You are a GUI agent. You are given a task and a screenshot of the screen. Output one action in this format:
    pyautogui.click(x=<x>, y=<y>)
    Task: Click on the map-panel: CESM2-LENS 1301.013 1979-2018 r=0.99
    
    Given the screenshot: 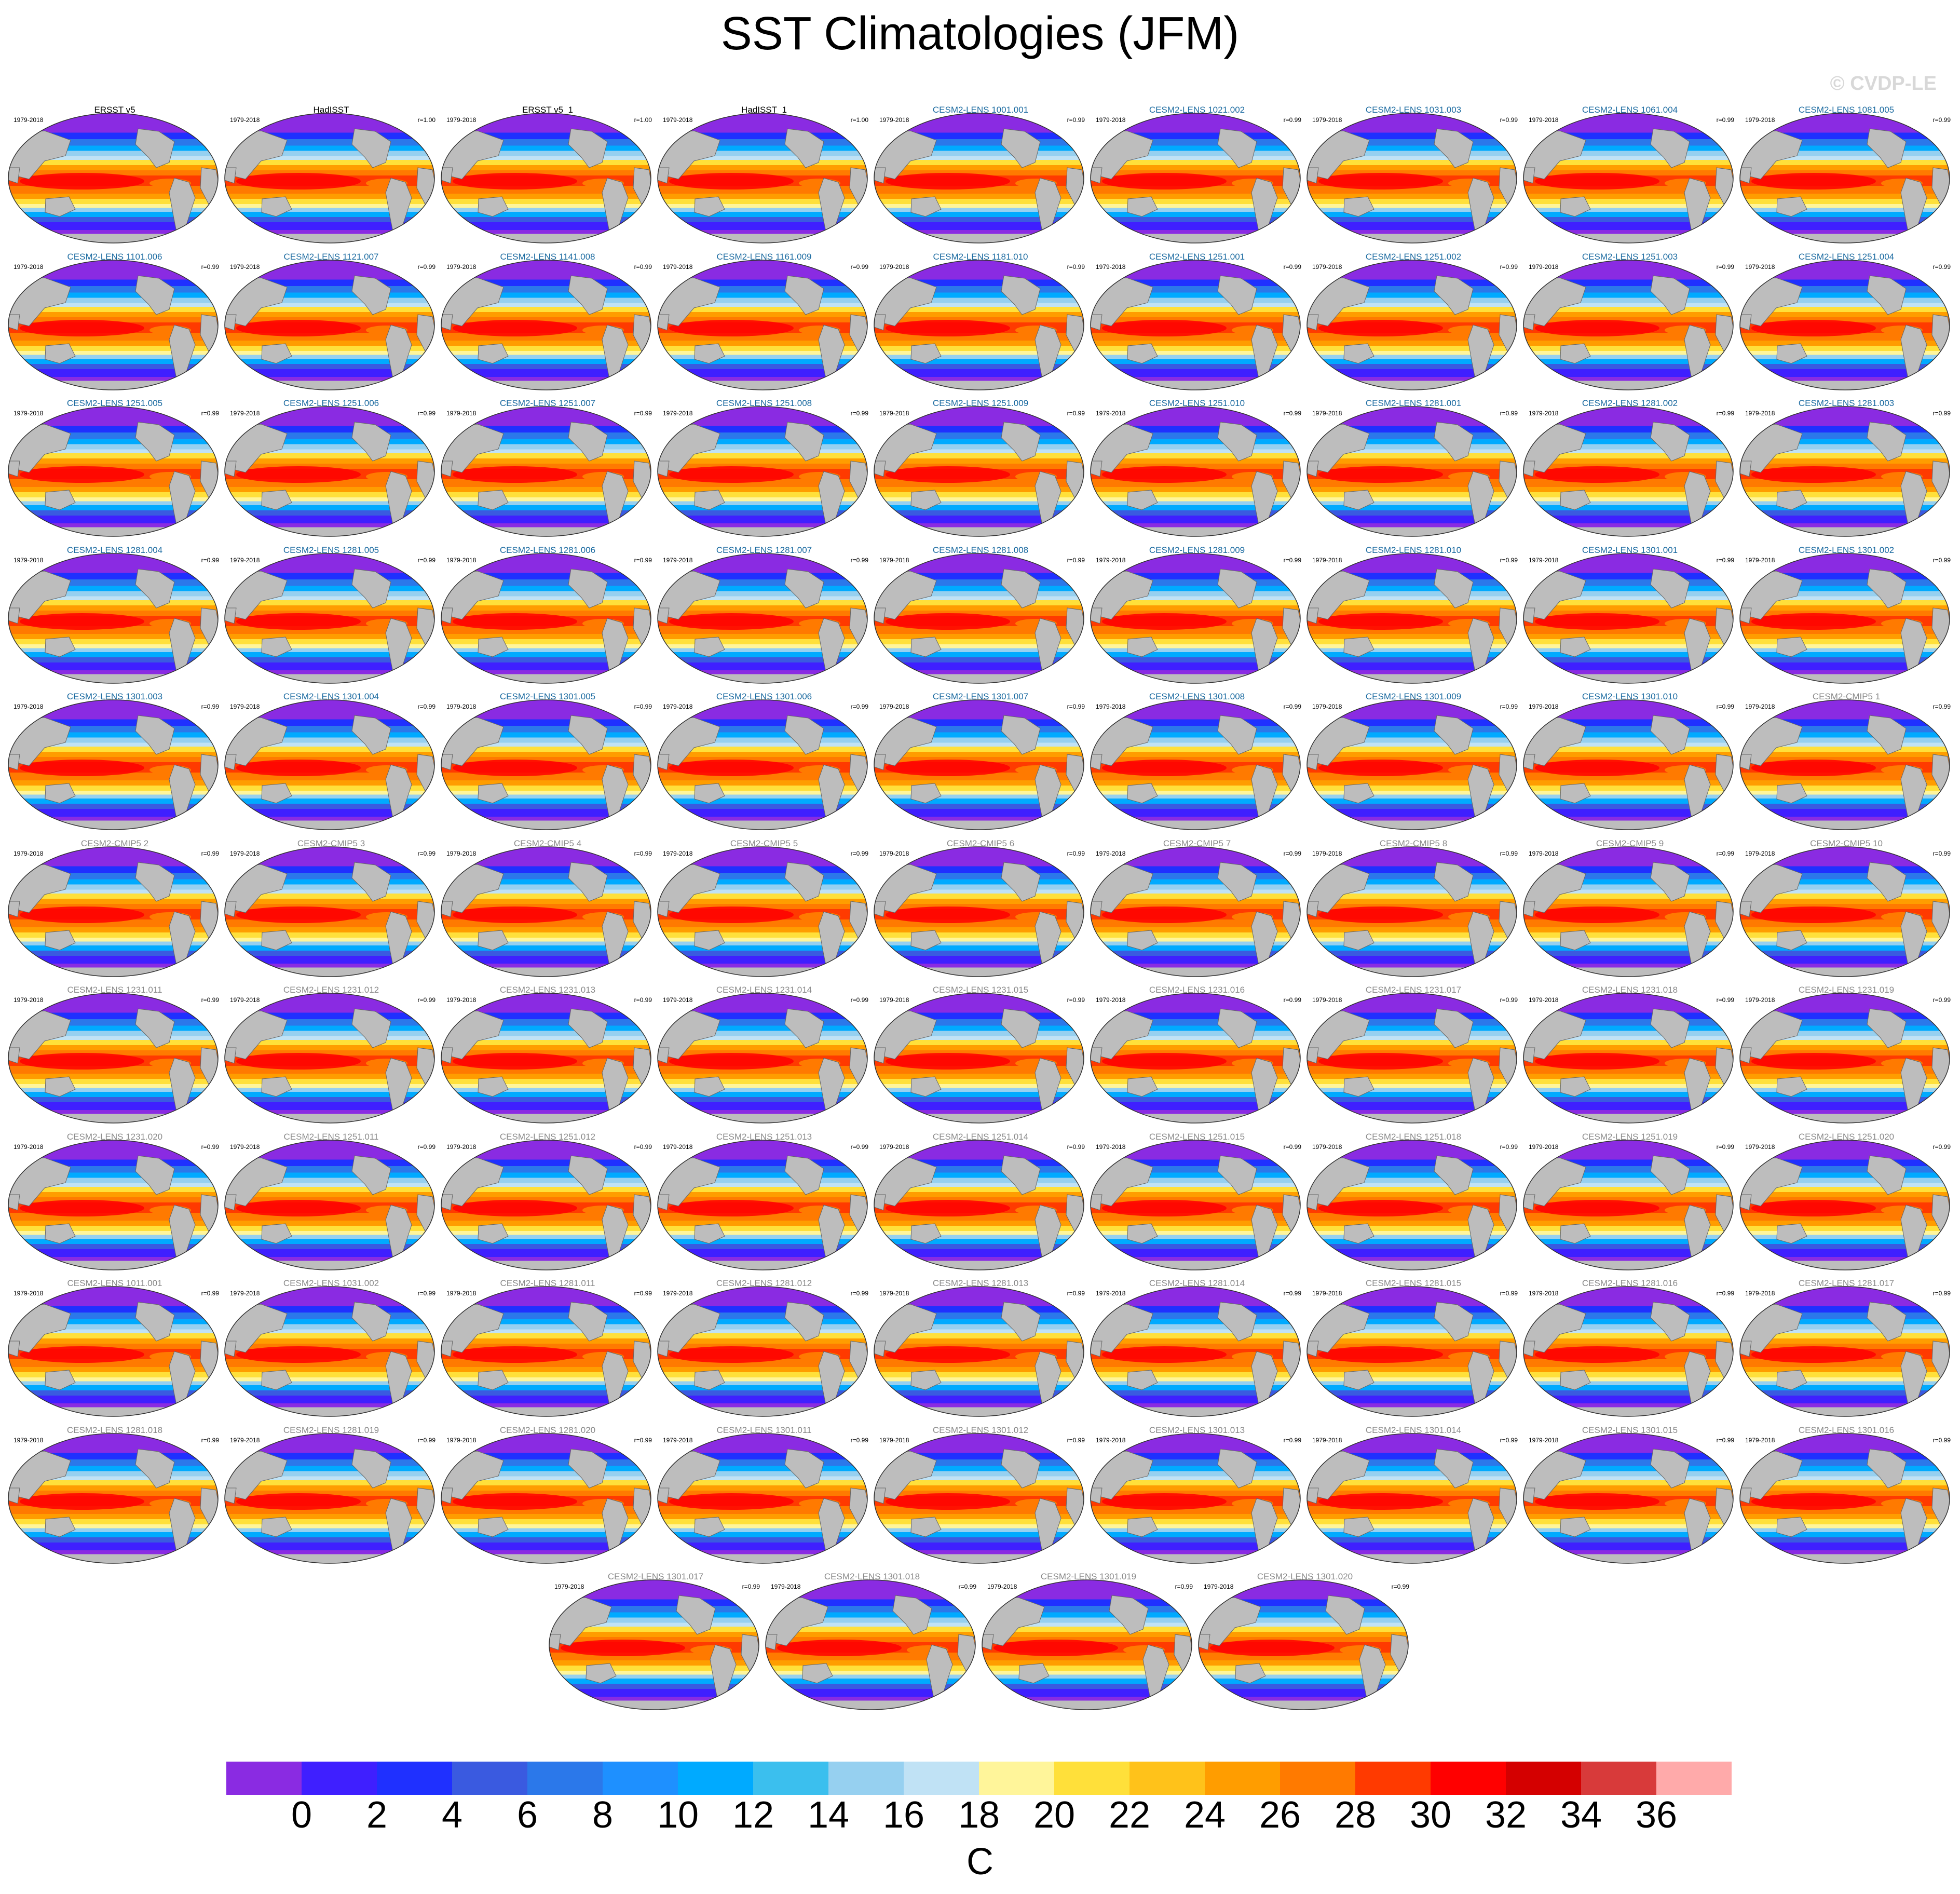 What is the action you would take?
    pyautogui.click(x=1196, y=1498)
    